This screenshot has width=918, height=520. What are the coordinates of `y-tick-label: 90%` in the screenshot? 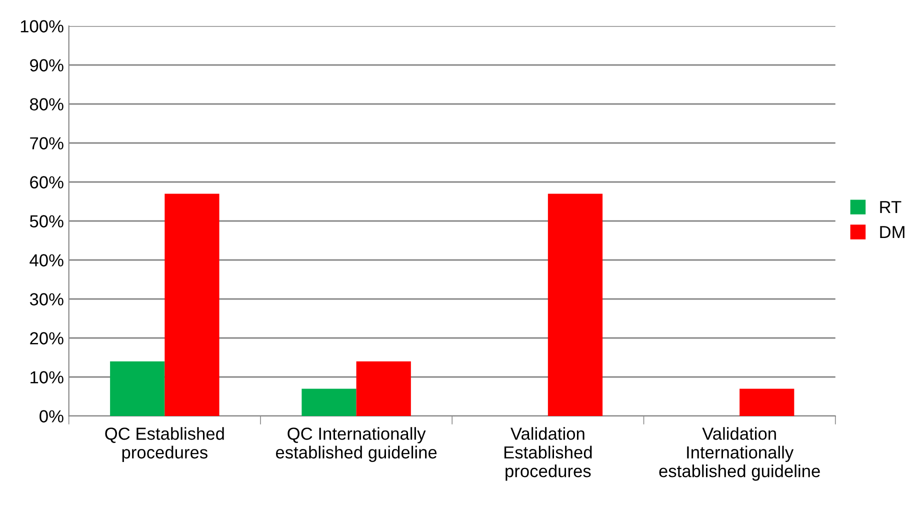 It's located at (47, 65).